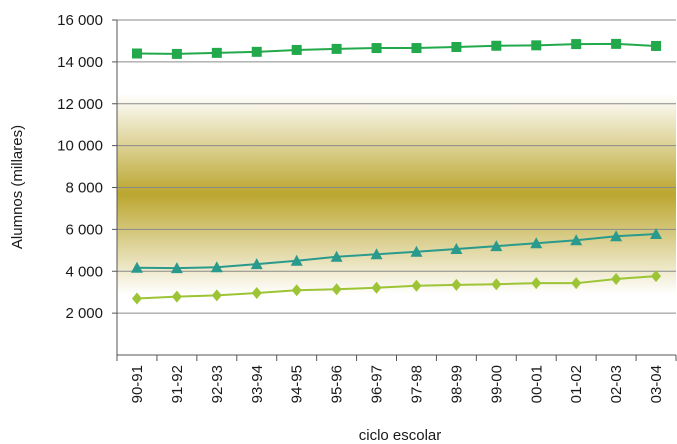 The image size is (677, 444). Describe the element at coordinates (84, 271) in the screenshot. I see `y-tick-label: 4 000` at that location.